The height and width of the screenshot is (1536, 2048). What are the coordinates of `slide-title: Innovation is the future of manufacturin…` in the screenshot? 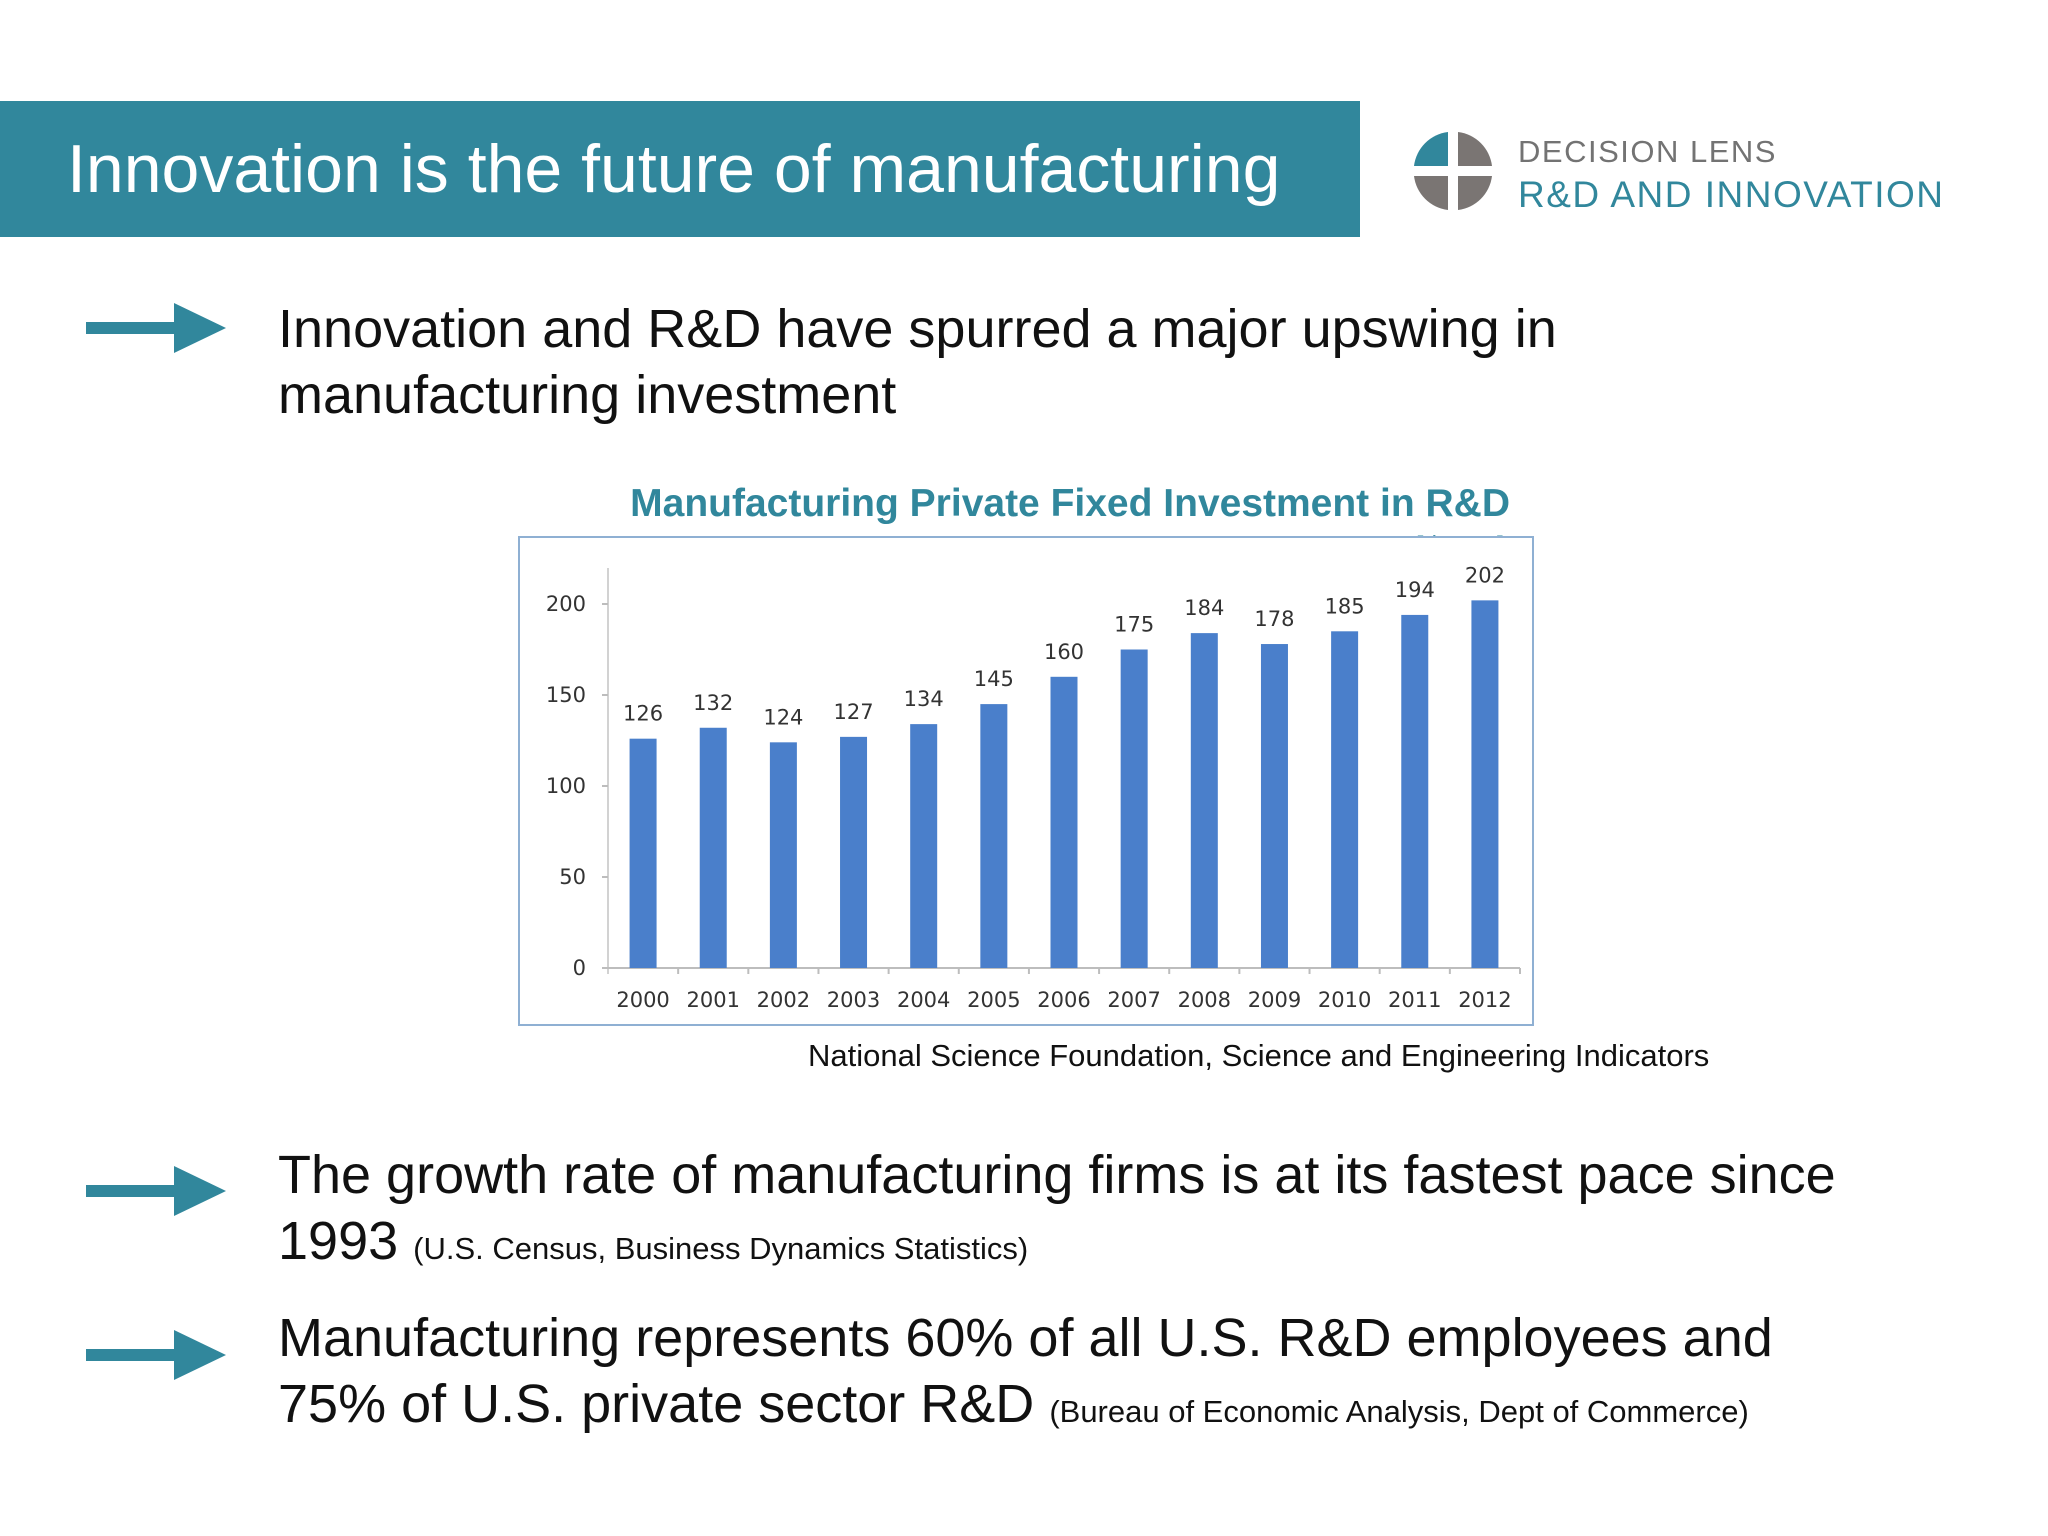 It's located at (674, 169).